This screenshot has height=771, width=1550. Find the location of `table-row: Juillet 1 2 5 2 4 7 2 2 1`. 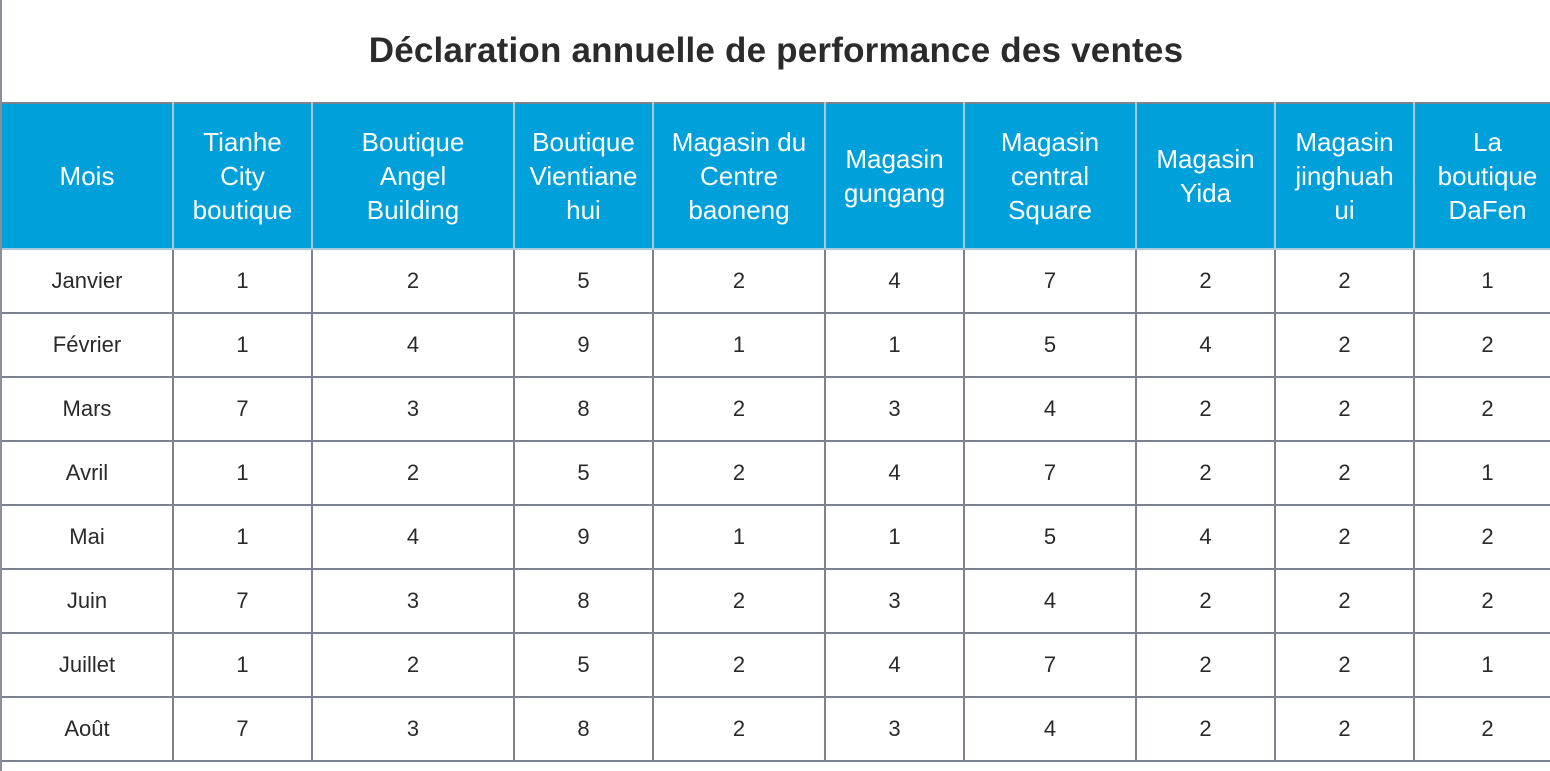

table-row: Juillet 1 2 5 2 4 7 2 2 1 is located at coordinates (776, 665).